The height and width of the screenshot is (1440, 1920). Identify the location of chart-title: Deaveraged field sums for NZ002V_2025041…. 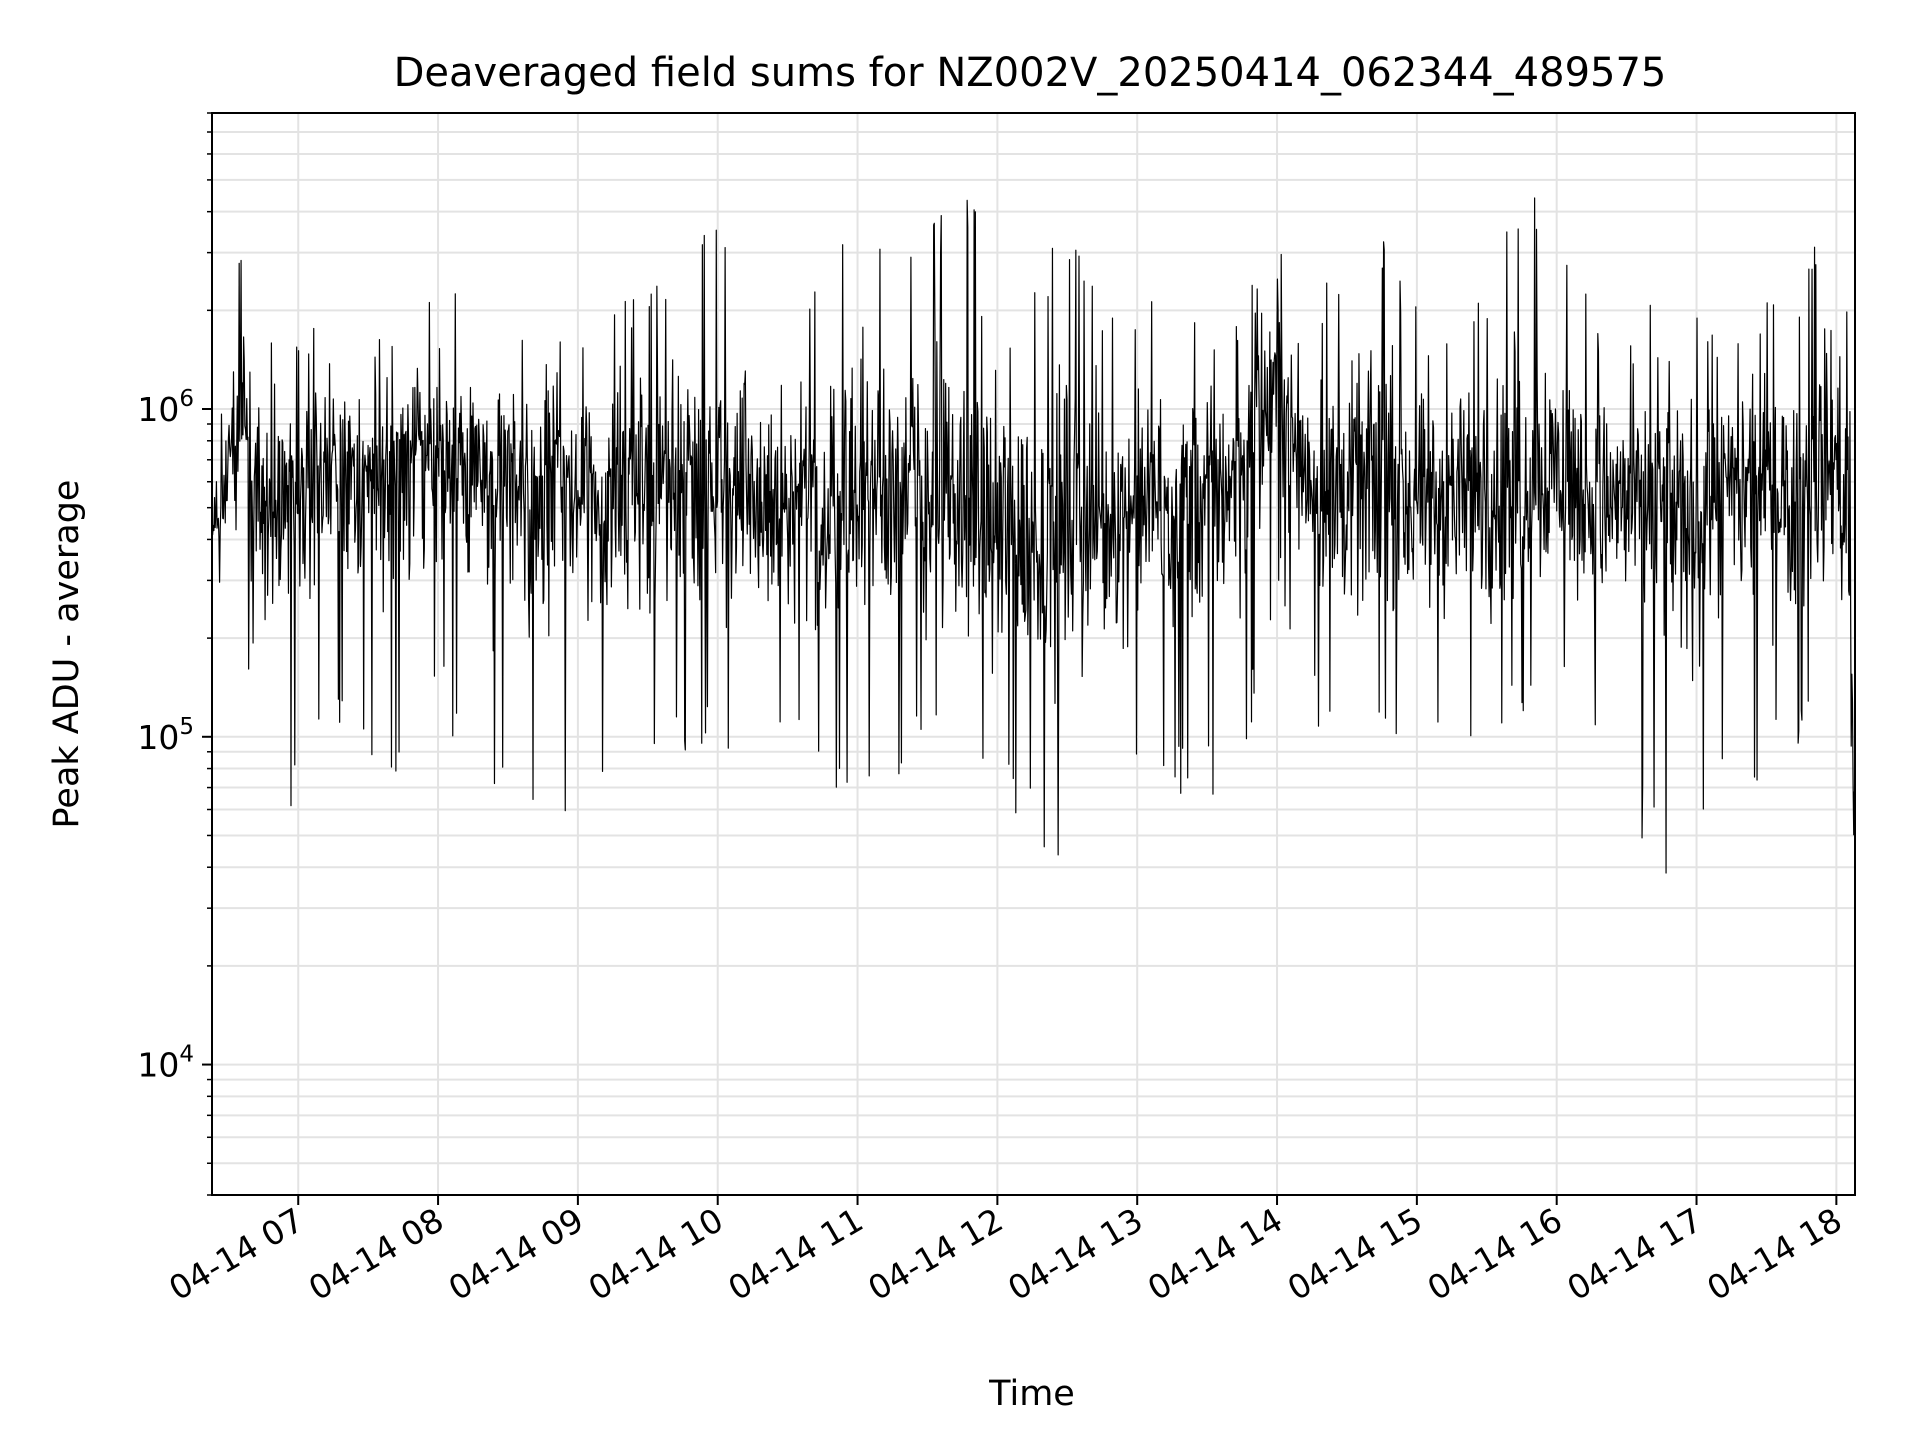
(1030, 73).